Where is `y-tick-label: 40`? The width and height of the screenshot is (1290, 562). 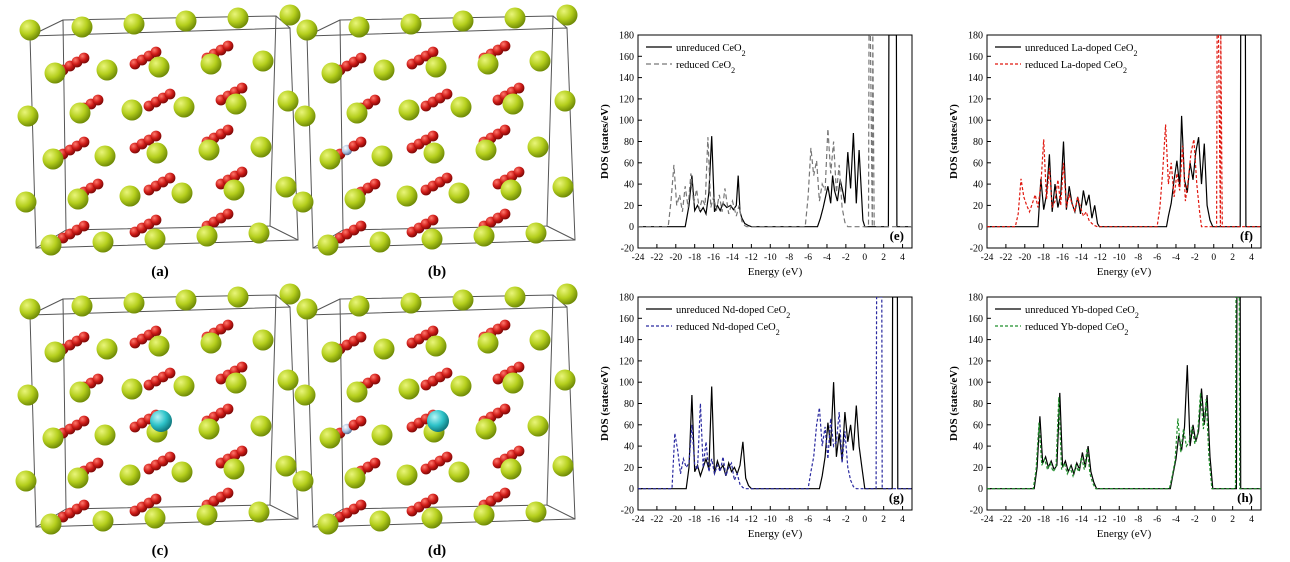
y-tick-label: 40 is located at coordinates (978, 185).